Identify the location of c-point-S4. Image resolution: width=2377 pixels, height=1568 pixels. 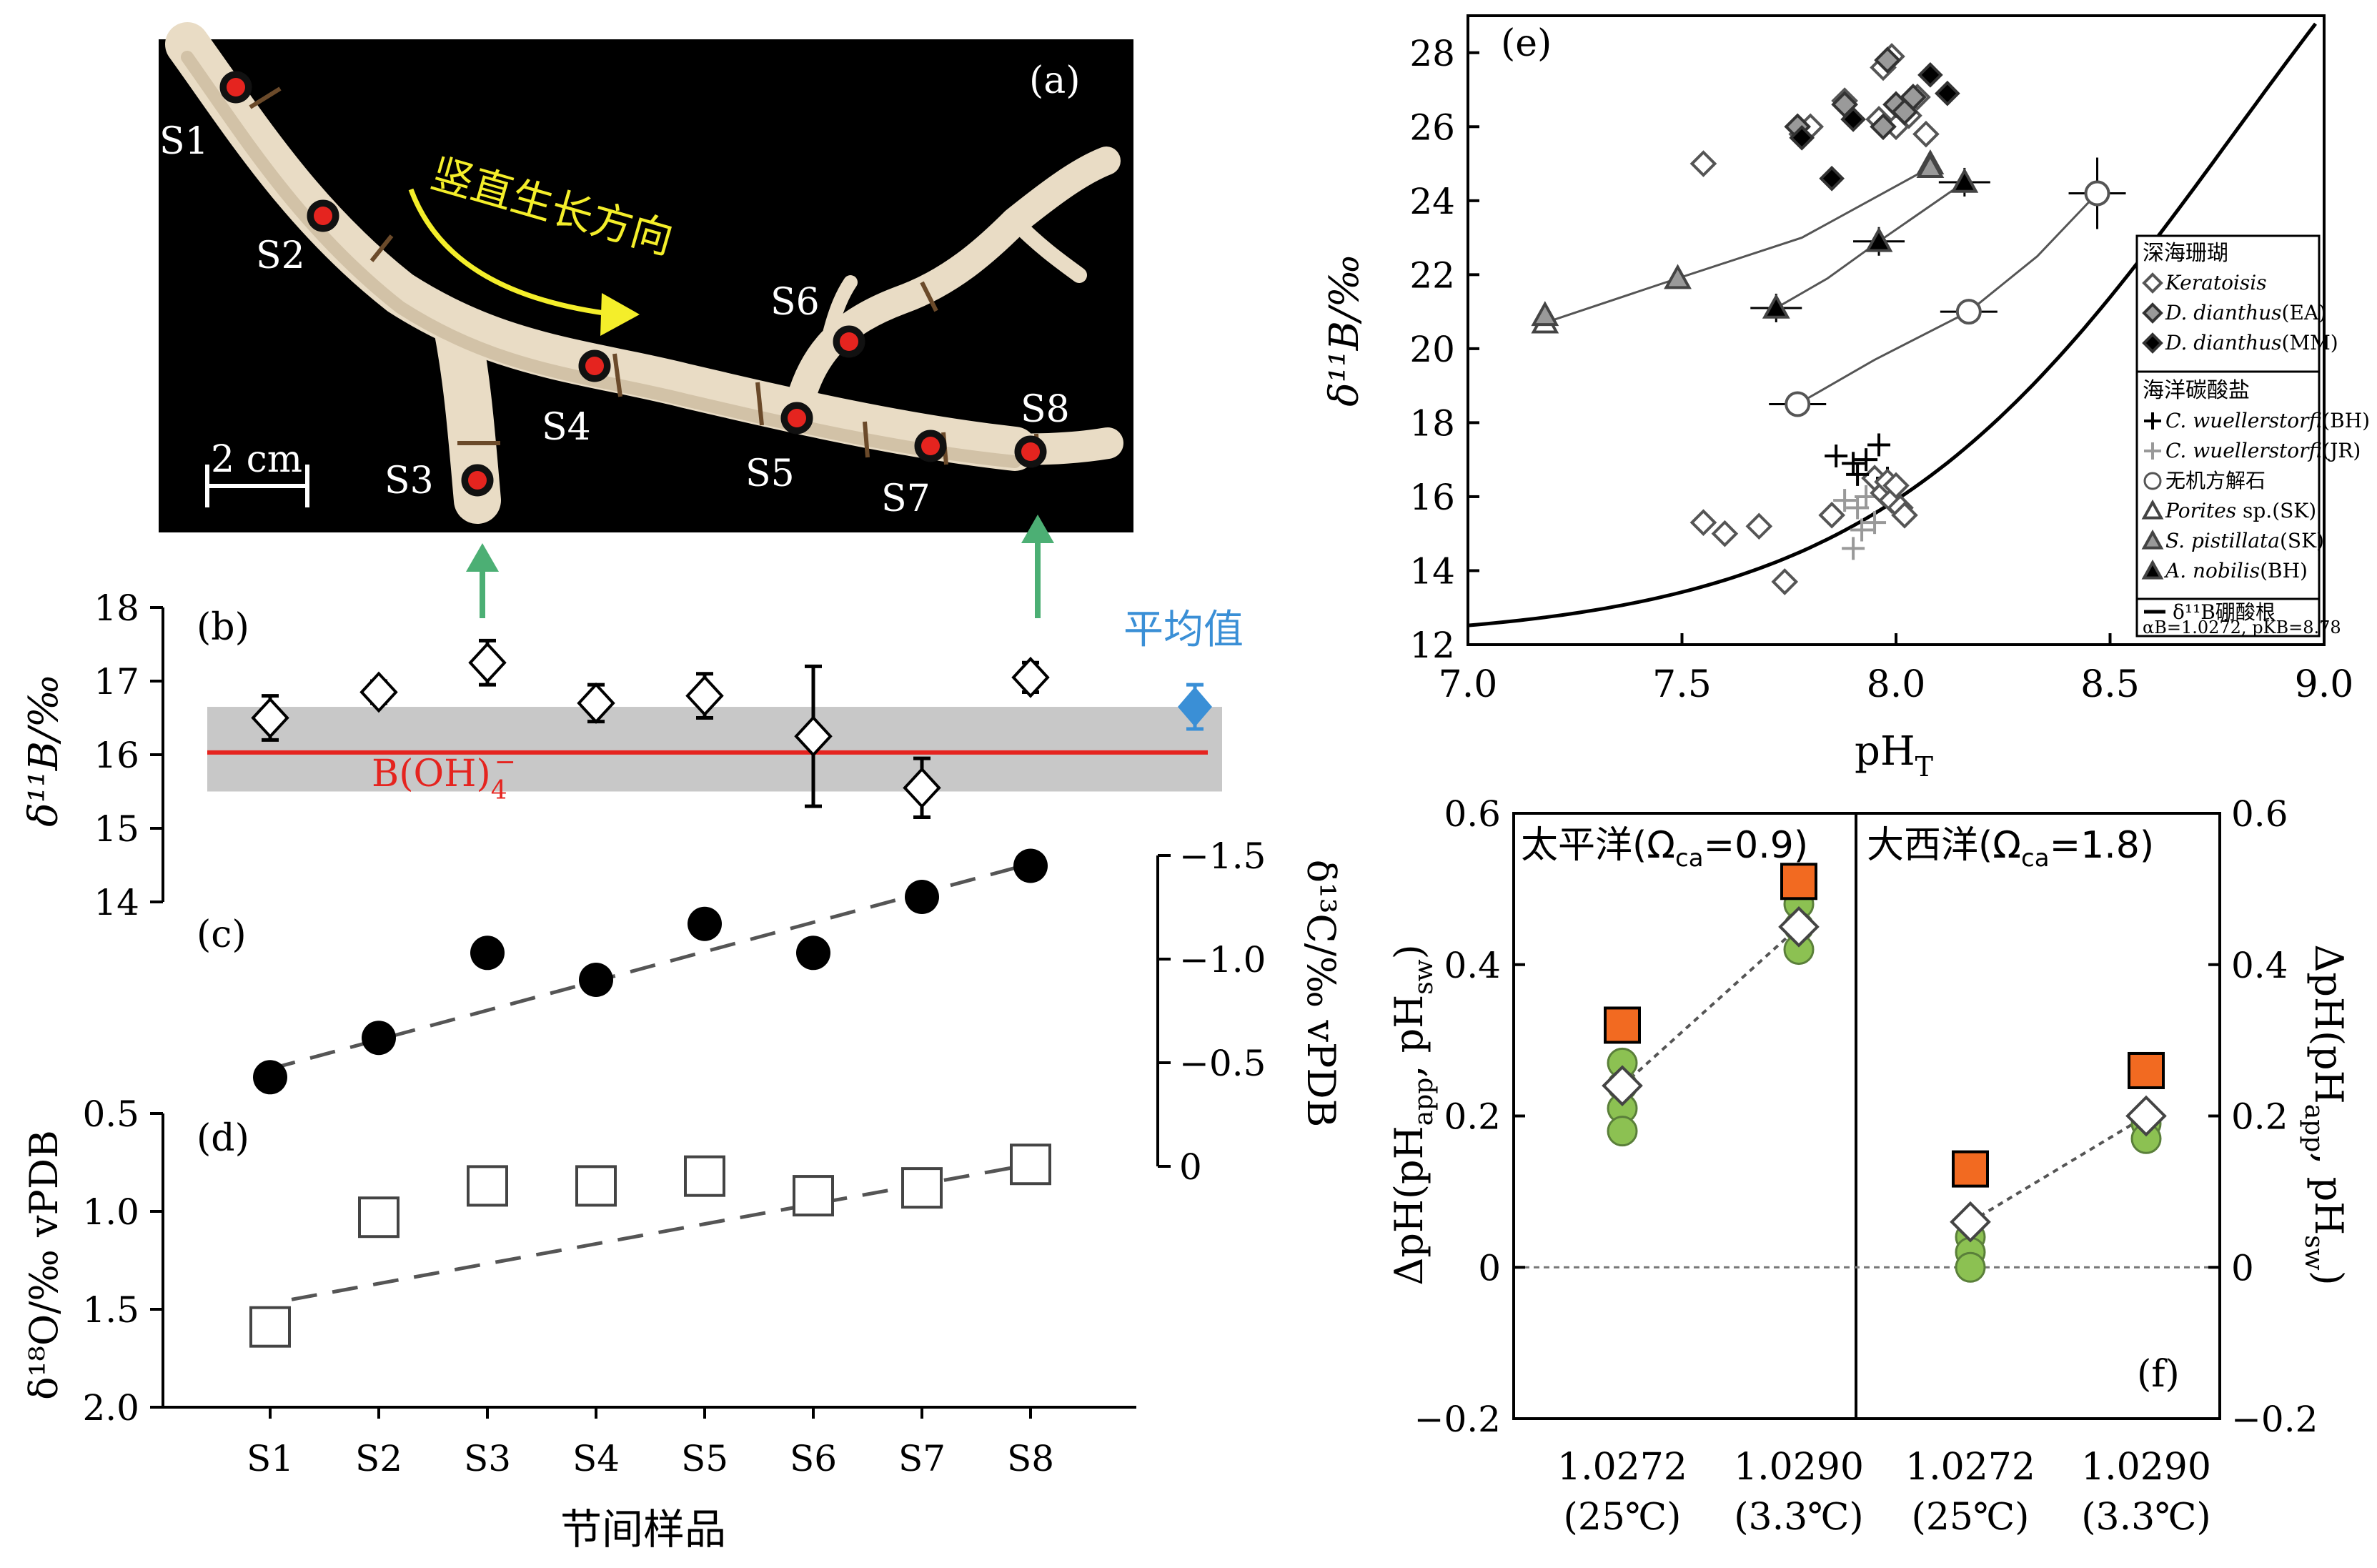
(596, 980).